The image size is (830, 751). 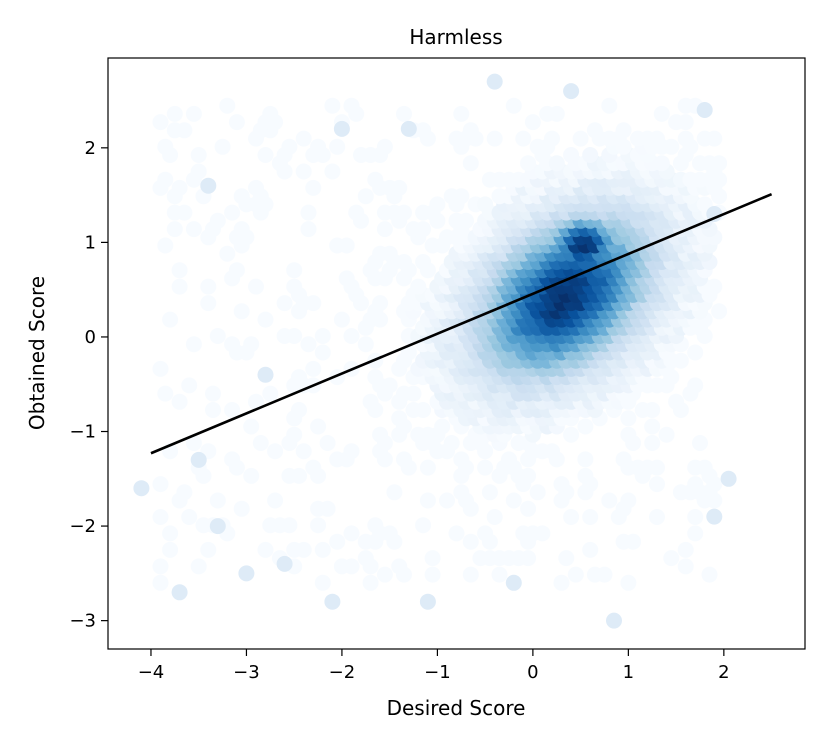 What do you see at coordinates (456, 708) in the screenshot?
I see `x-axis-label: Desired Score` at bounding box center [456, 708].